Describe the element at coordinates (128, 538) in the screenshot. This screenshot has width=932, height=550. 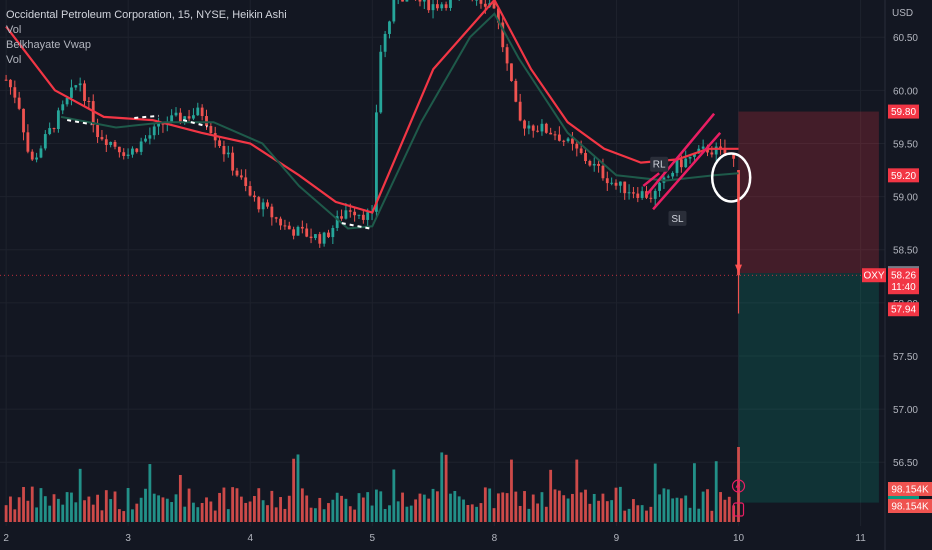
I see `x-tick-label: 3` at that location.